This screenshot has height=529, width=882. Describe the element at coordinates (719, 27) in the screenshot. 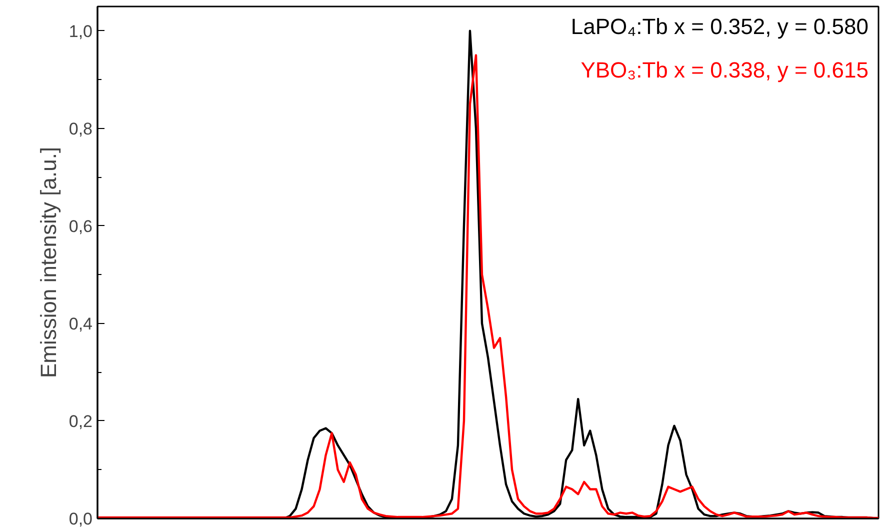

I see `text: LaPO₄:Tb x = 0.352, y = 0.580` at that location.